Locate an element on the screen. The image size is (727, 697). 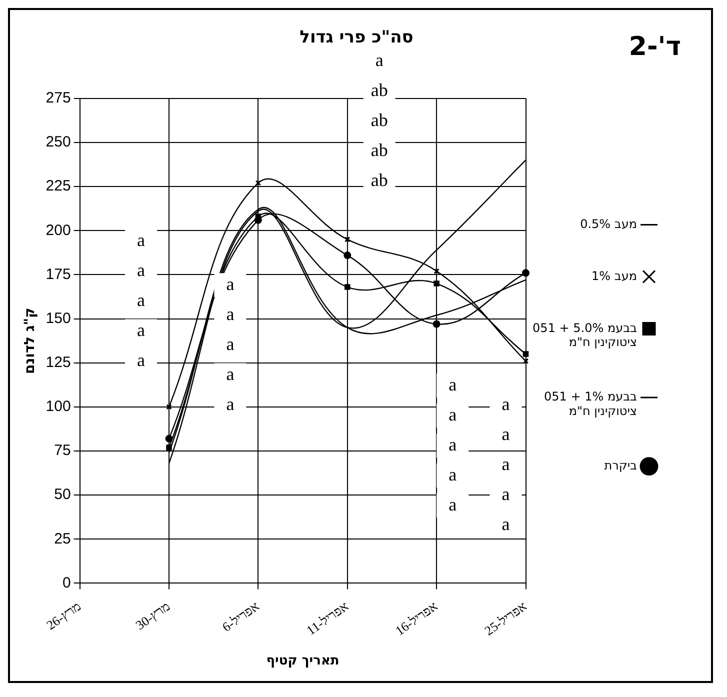
x-axis-title: תאריך קטיף is located at coordinates (303, 661).